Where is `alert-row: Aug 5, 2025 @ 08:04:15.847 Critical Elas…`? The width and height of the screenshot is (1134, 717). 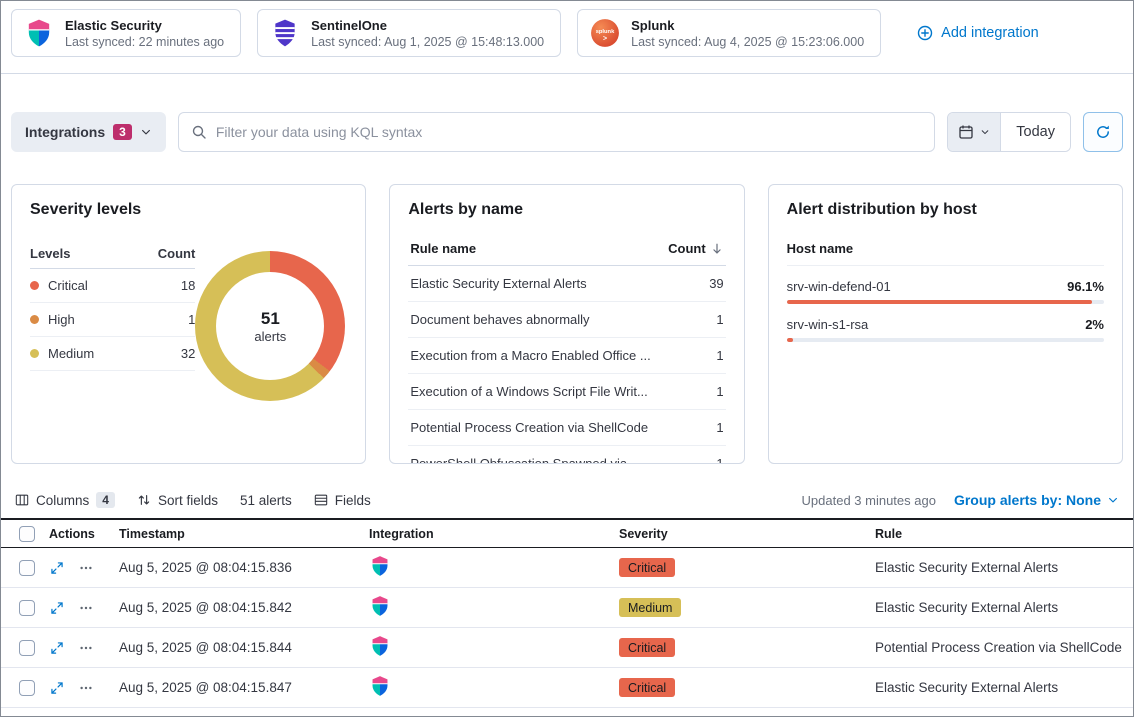 alert-row: Aug 5, 2025 @ 08:04:15.847 Critical Elas… is located at coordinates (567, 688).